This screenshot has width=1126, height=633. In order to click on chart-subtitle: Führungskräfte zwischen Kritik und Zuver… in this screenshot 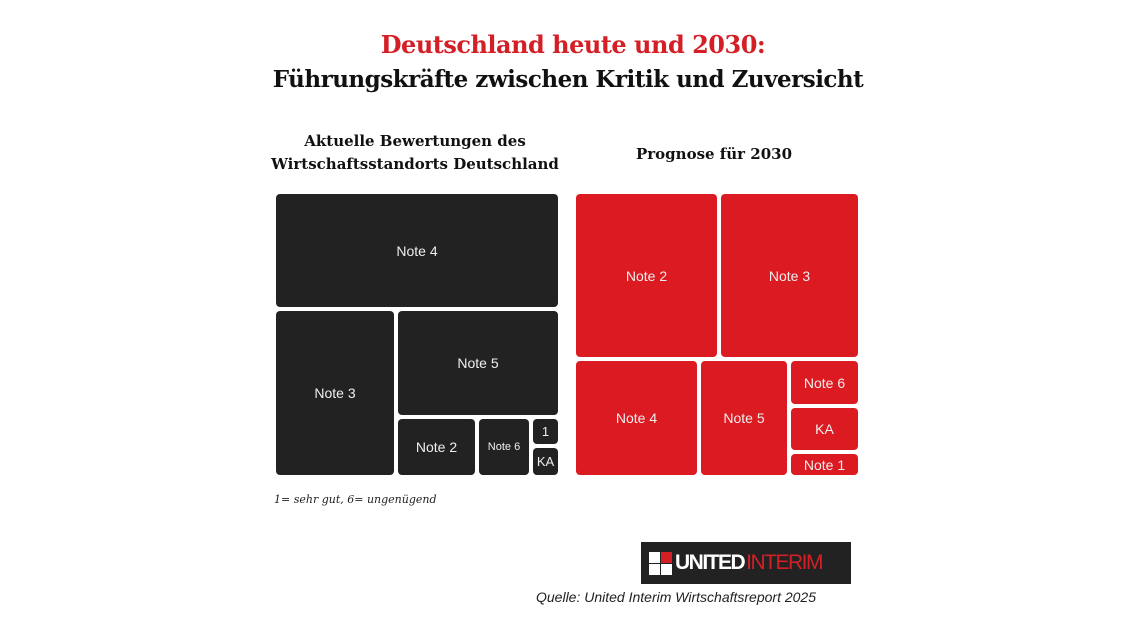, I will do `click(568, 79)`.